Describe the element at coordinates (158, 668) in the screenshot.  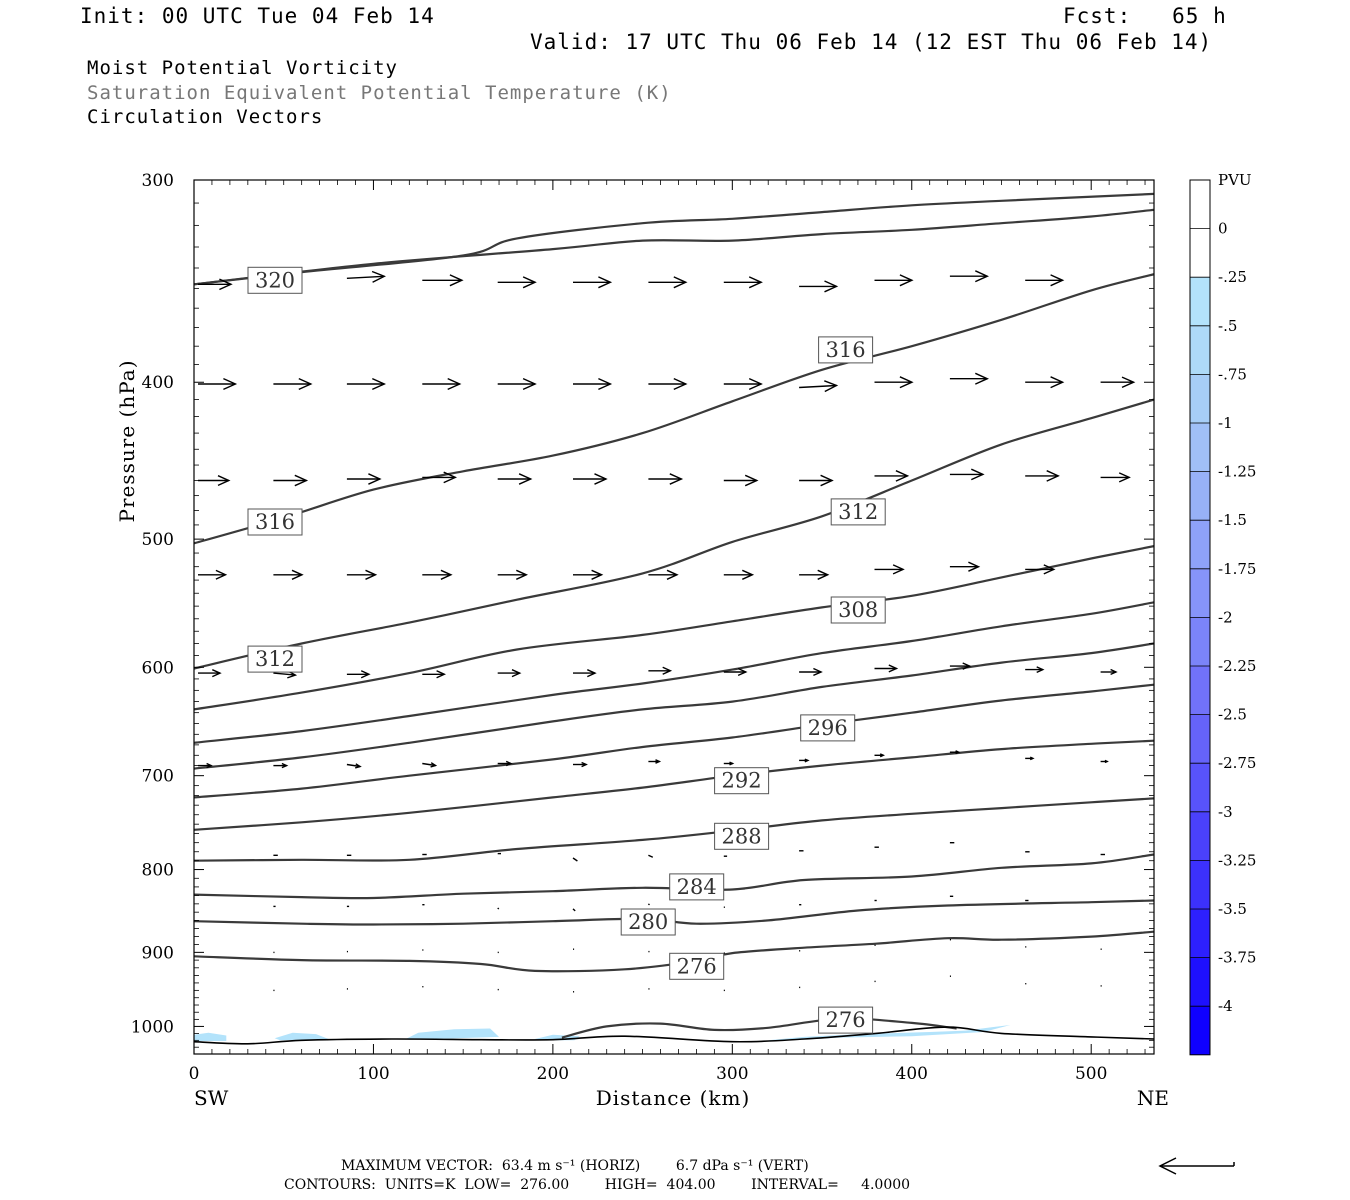
I see `y-tick-label: 600` at that location.